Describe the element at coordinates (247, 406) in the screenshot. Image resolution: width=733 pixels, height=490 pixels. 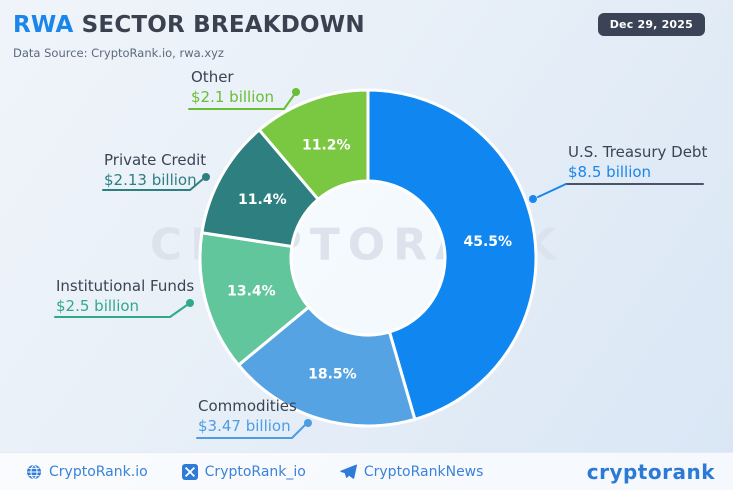
I see `sector-name: Commodities` at that location.